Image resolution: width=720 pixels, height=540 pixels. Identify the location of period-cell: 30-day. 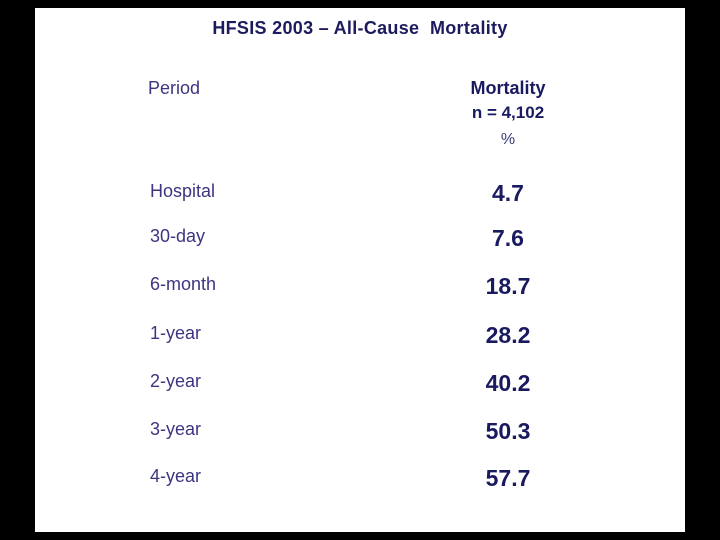
(178, 236).